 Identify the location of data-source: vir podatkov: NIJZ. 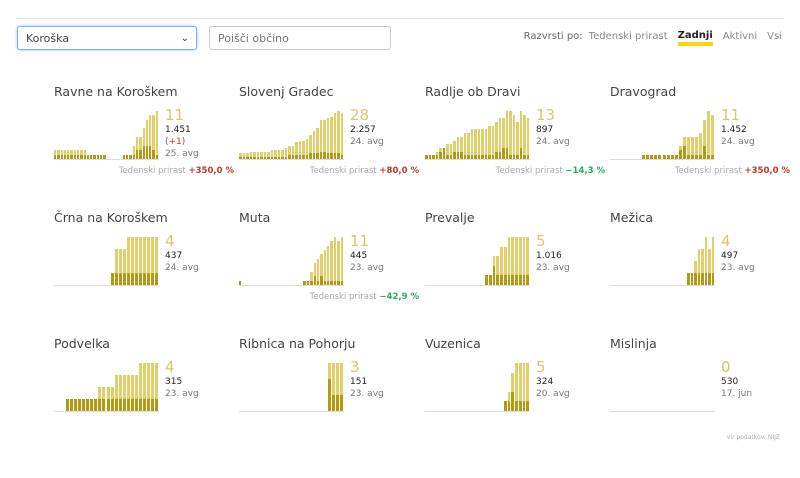
(753, 437).